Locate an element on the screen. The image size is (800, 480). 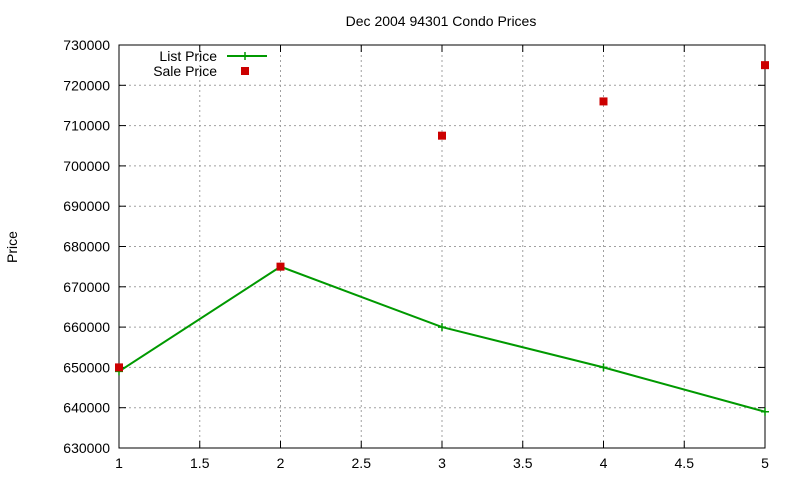
x-tick-label: 3.5 is located at coordinates (523, 463).